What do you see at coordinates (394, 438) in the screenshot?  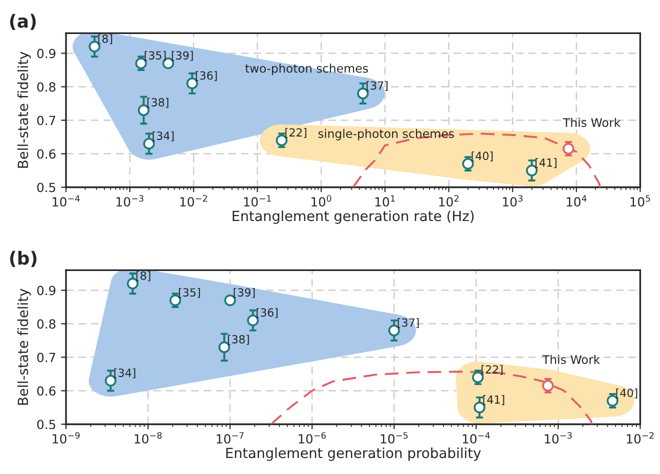 I see `x-tick-label: 10$^{−5}$` at bounding box center [394, 438].